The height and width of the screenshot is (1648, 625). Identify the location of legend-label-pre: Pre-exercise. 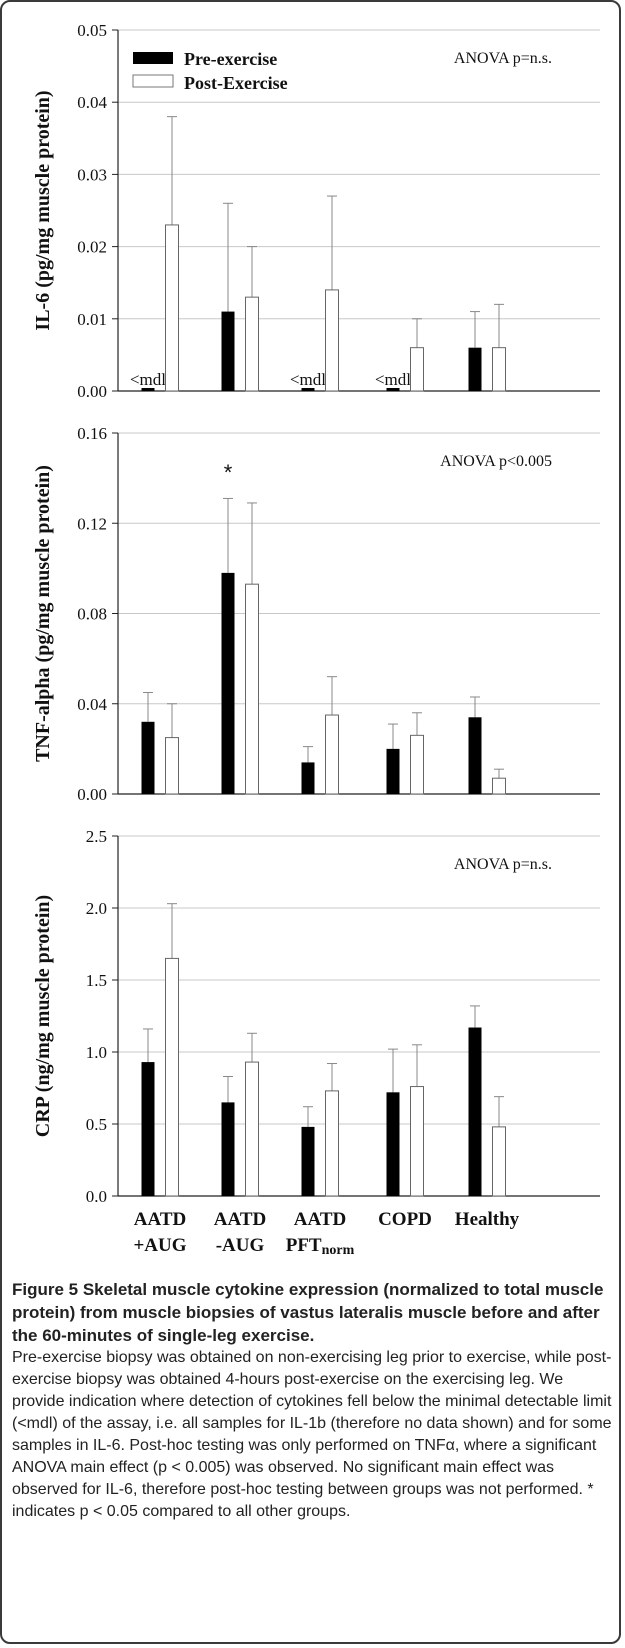
(230, 59).